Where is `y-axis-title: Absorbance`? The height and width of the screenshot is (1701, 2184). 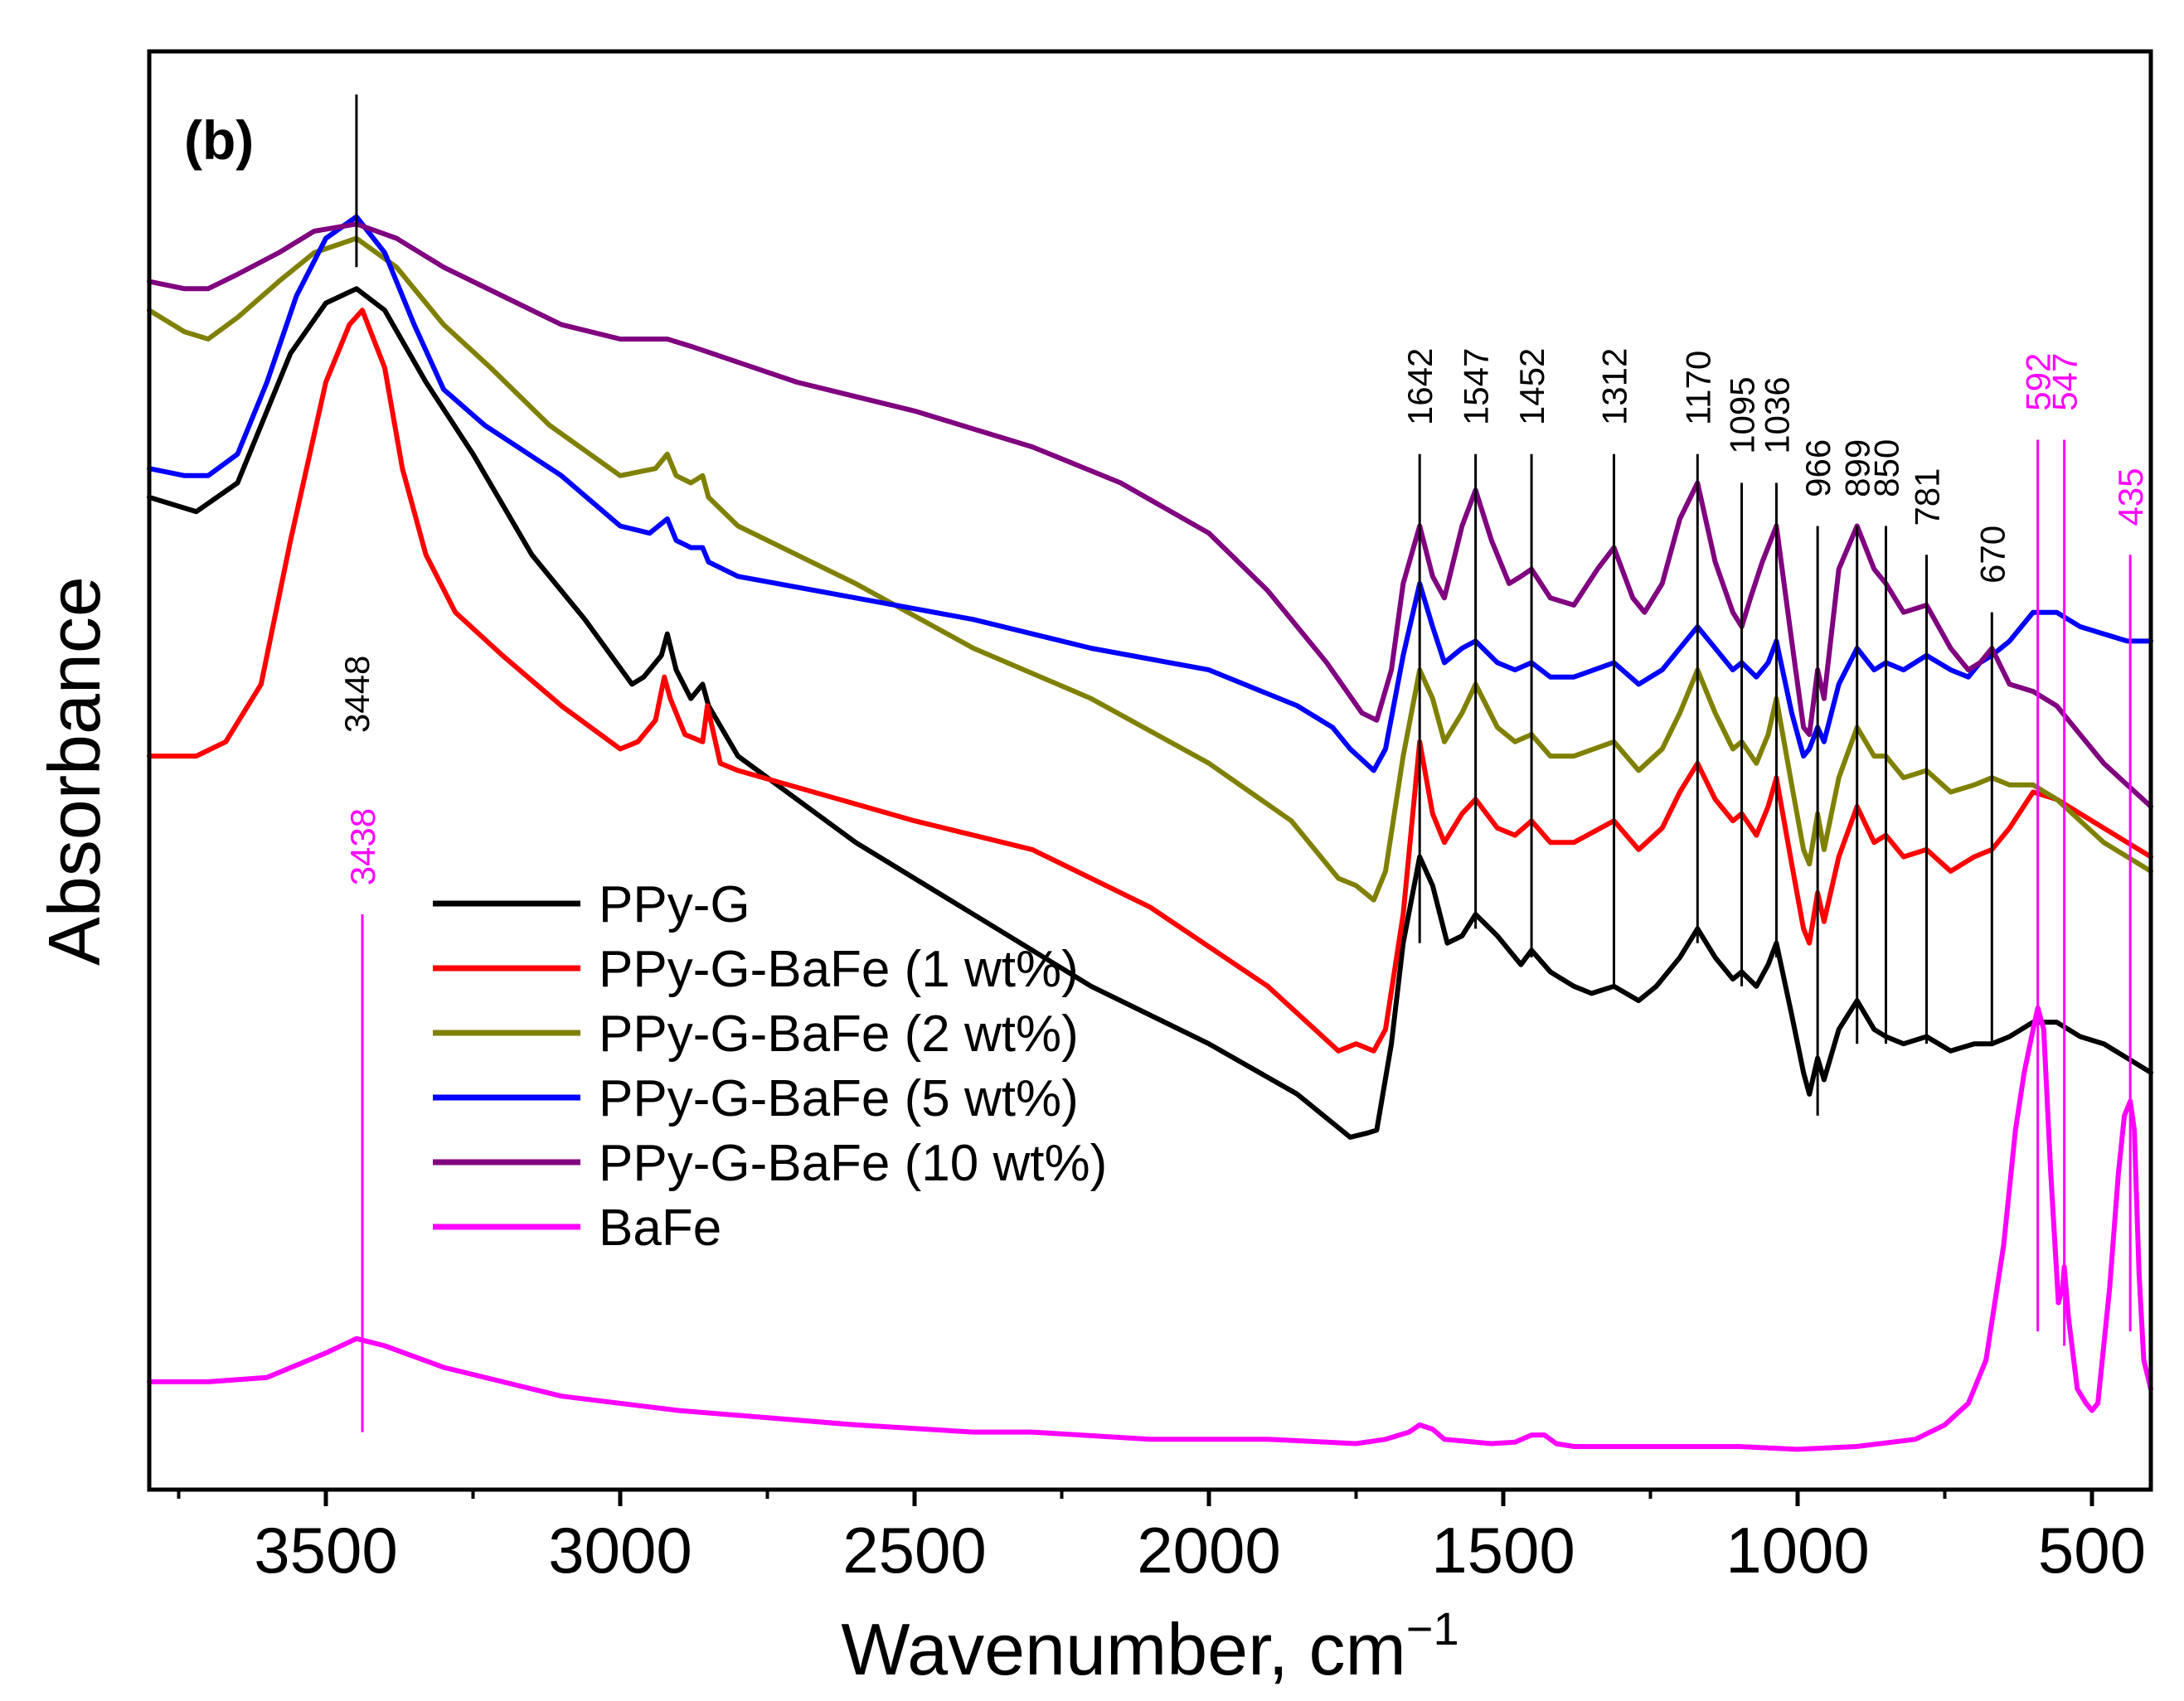
y-axis-title: Absorbance is located at coordinates (74, 771).